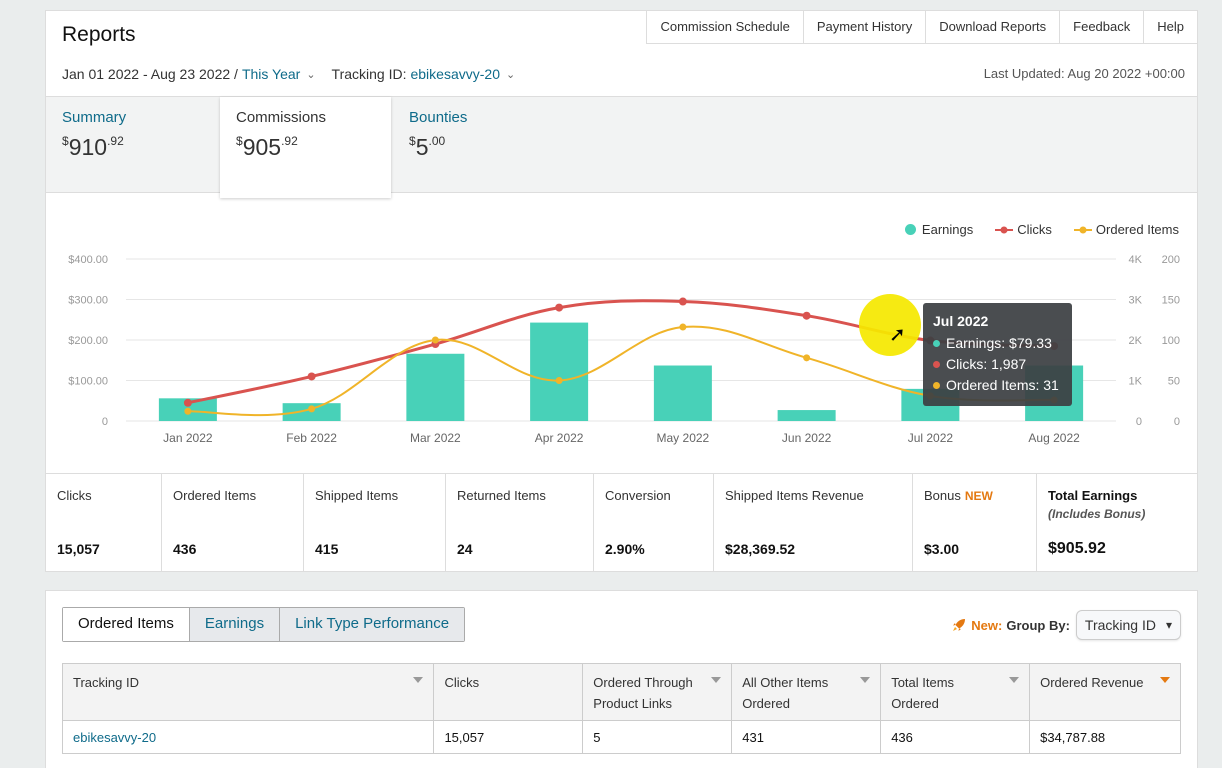  What do you see at coordinates (88, 341) in the screenshot?
I see `left-tick-label: $200.00` at bounding box center [88, 341].